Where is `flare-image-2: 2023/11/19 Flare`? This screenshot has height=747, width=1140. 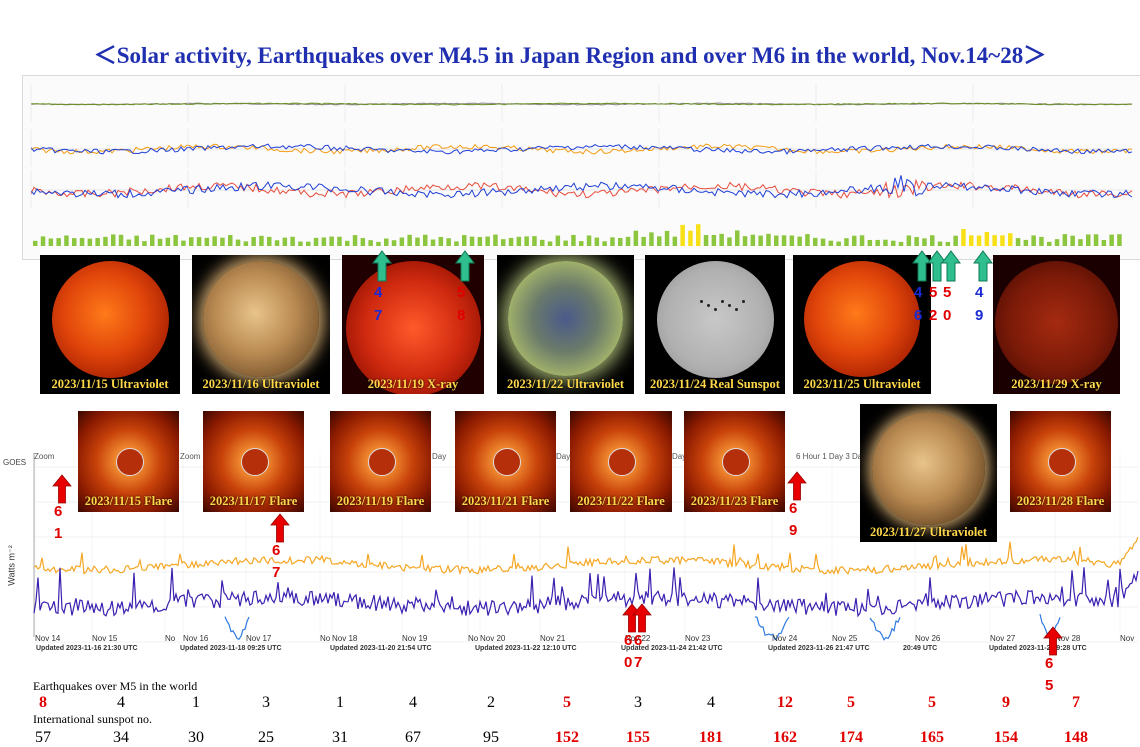
flare-image-2: 2023/11/19 Flare is located at coordinates (380, 461).